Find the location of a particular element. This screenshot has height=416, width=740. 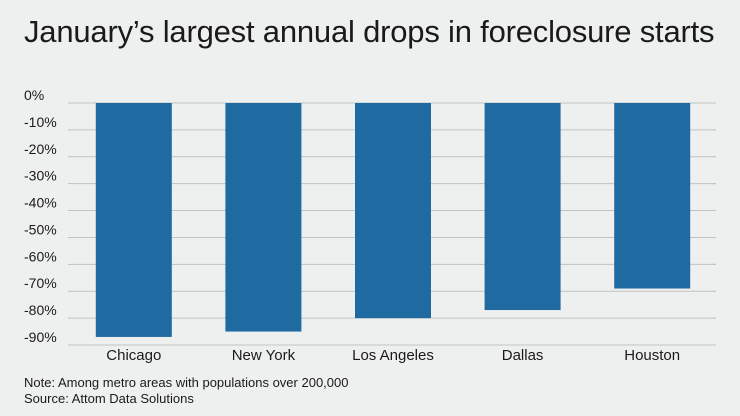

x-category-label: Chicago is located at coordinates (133, 355).